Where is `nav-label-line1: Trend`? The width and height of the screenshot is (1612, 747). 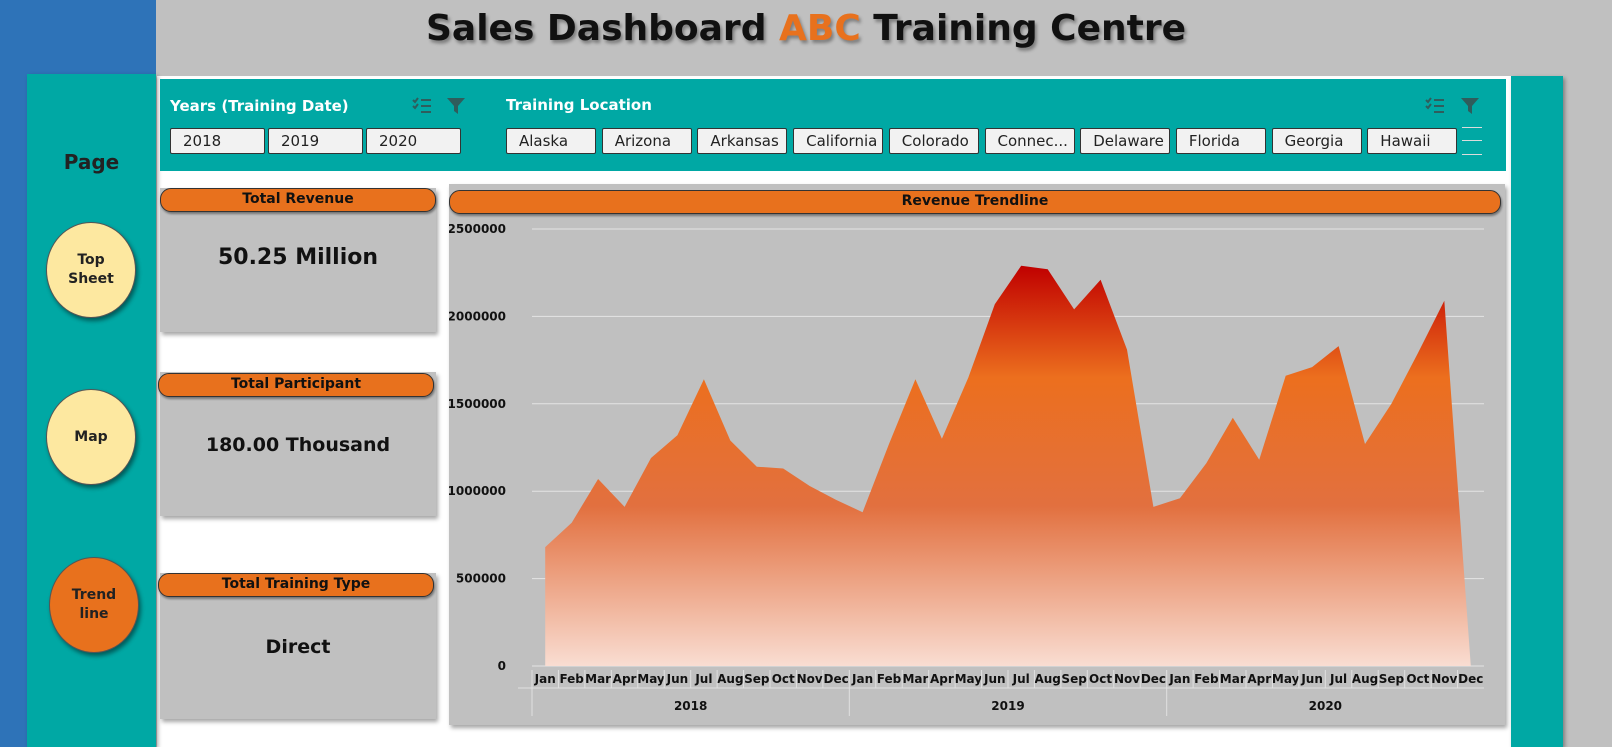
nav-label-line1: Trend is located at coordinates (94, 595).